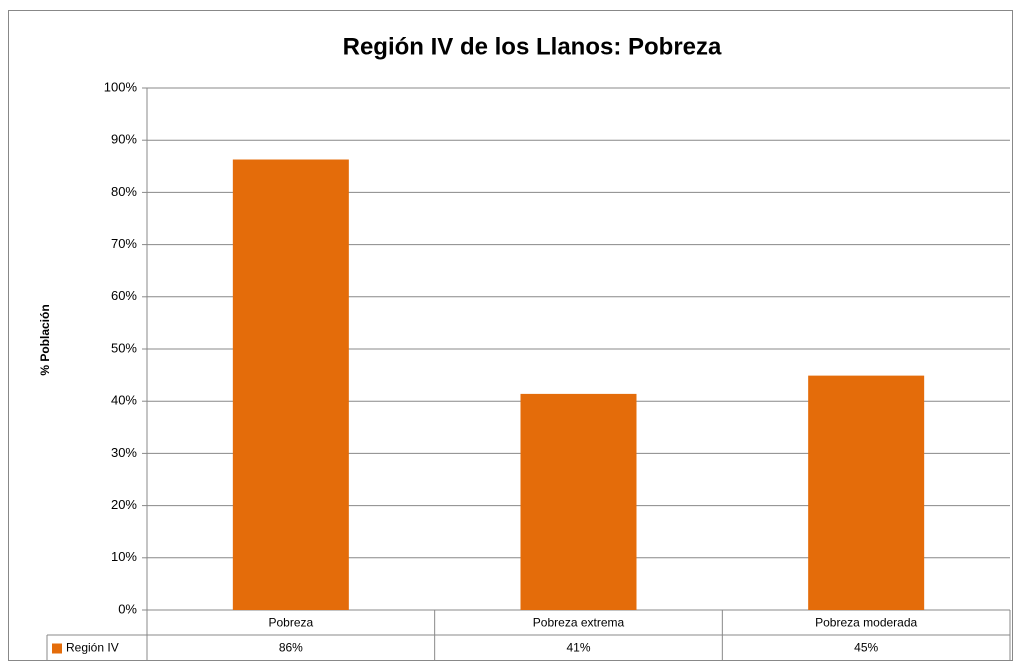 This screenshot has height=669, width=1021. What do you see at coordinates (290, 623) in the screenshot?
I see `x-tick-label: Pobreza` at bounding box center [290, 623].